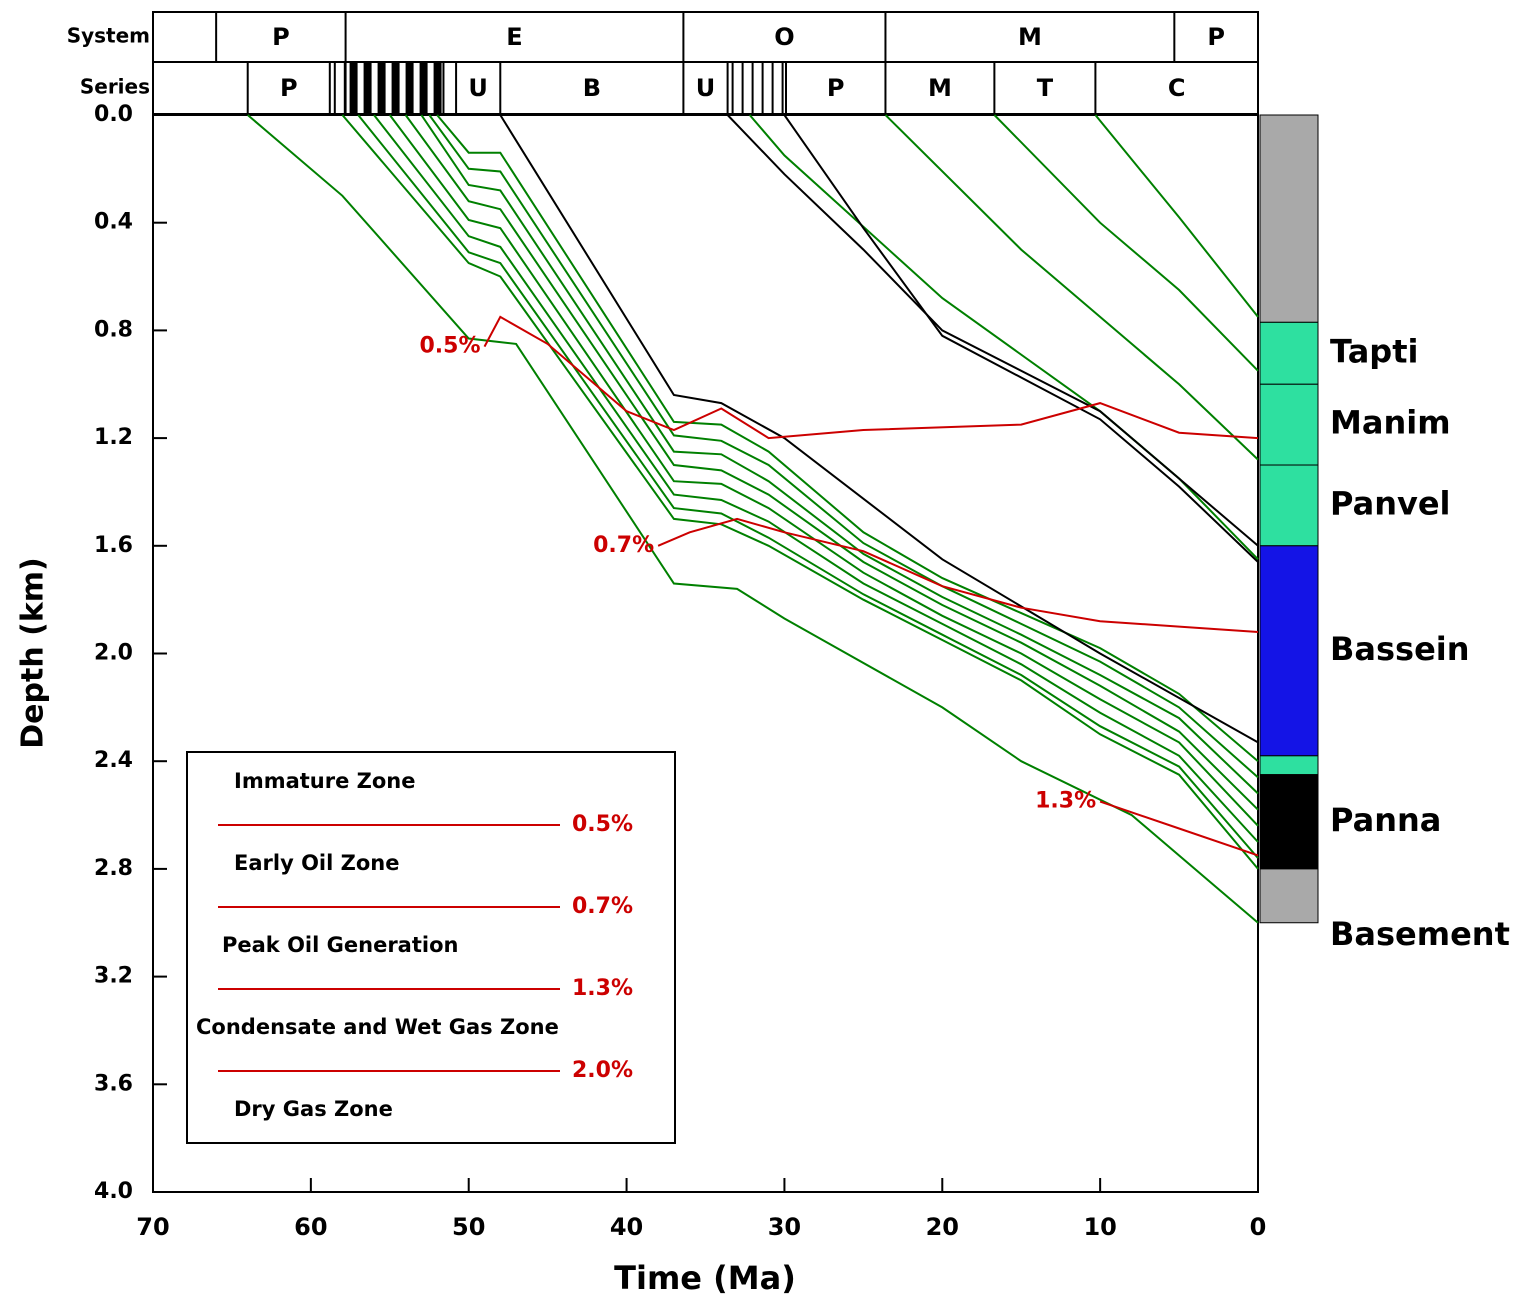 Image resolution: width=1535 pixels, height=1304 pixels. What do you see at coordinates (113, 329) in the screenshot?
I see `y-tick-label: 0.8` at bounding box center [113, 329].